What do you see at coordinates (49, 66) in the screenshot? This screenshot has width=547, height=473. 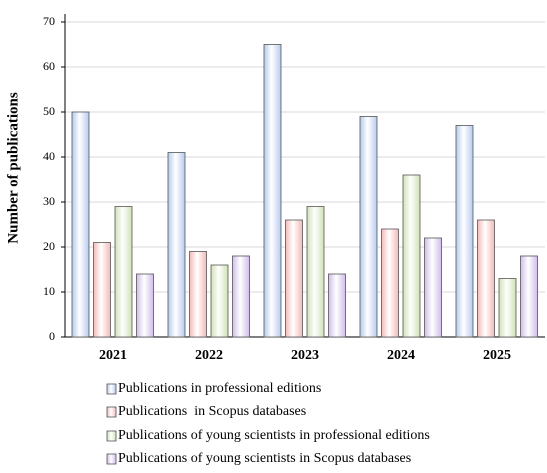 I see `y-tick-label: 60` at bounding box center [49, 66].